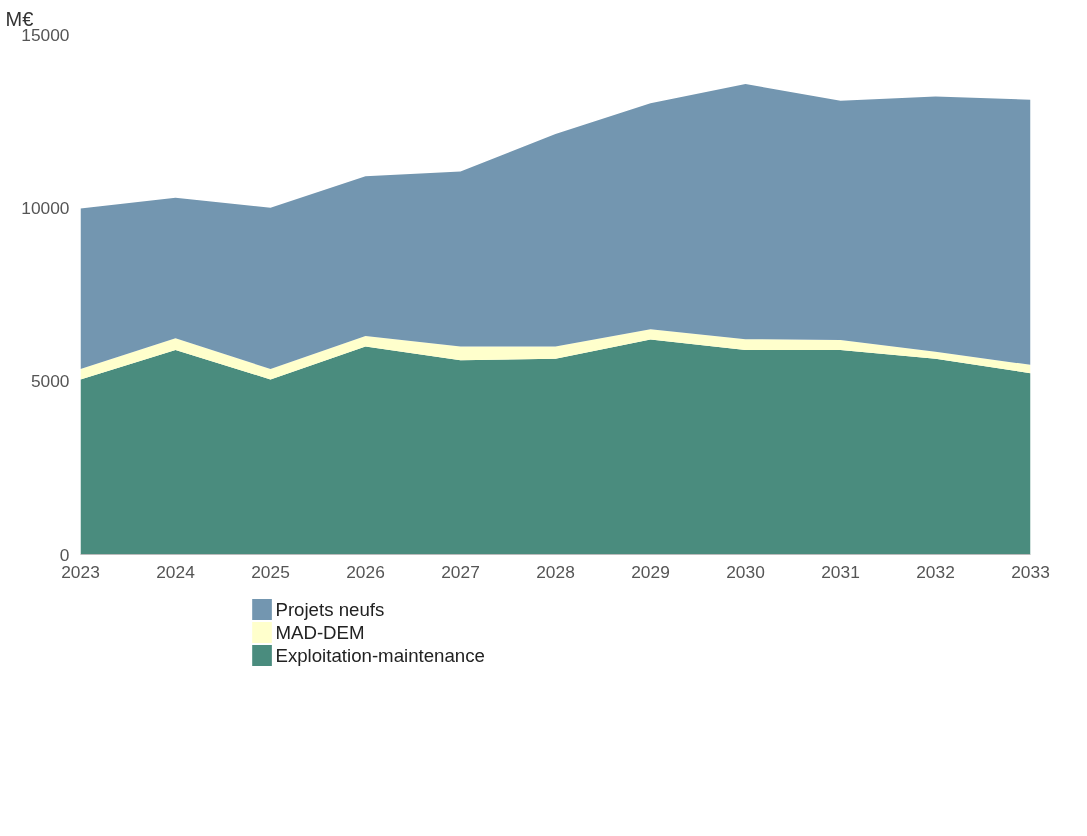 This screenshot has height=836, width=1087. Describe the element at coordinates (840, 571) in the screenshot. I see `x-tick-label: 2031` at that location.